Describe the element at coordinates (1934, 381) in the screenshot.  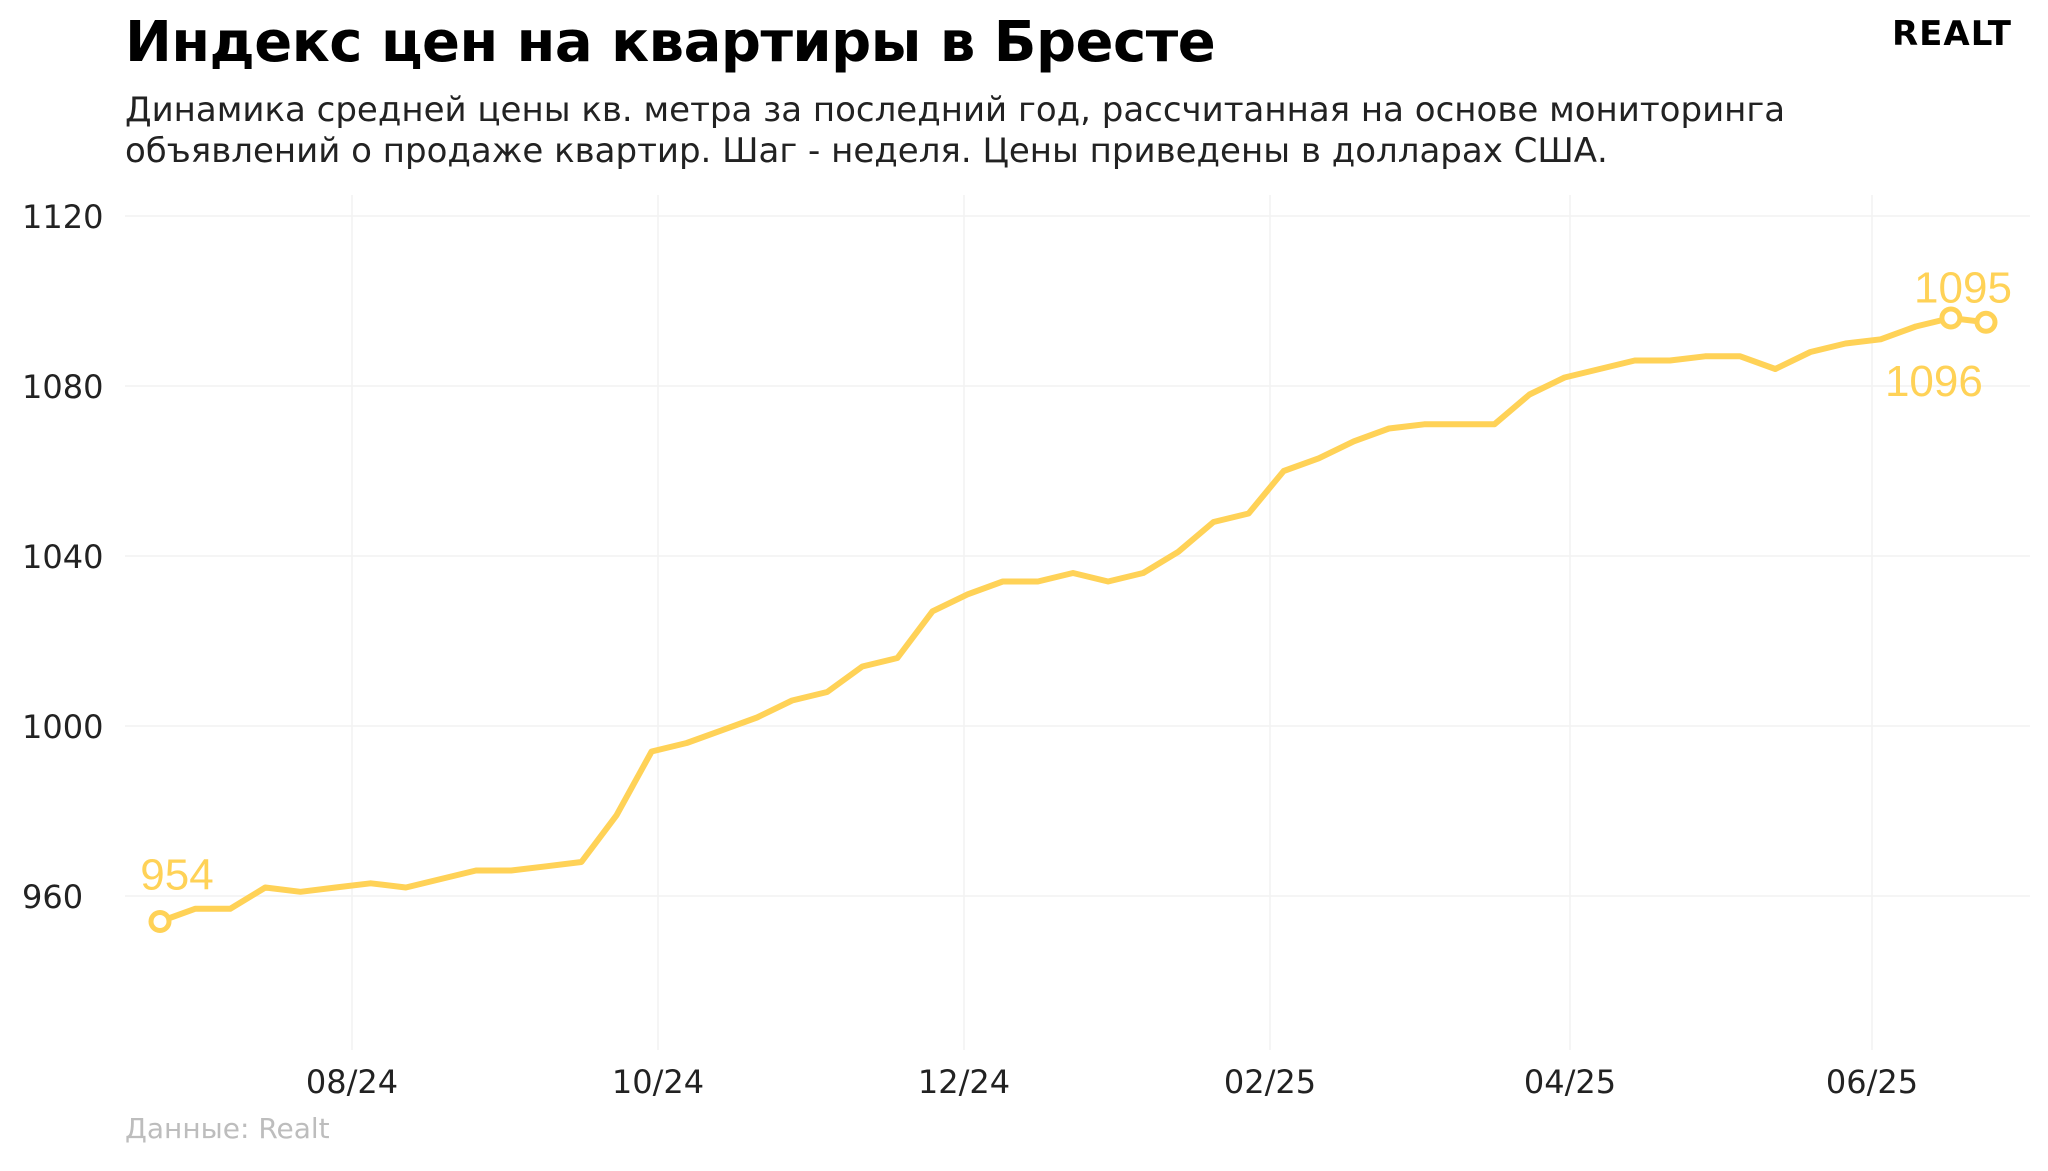
I see `value-label: 1096` at that location.